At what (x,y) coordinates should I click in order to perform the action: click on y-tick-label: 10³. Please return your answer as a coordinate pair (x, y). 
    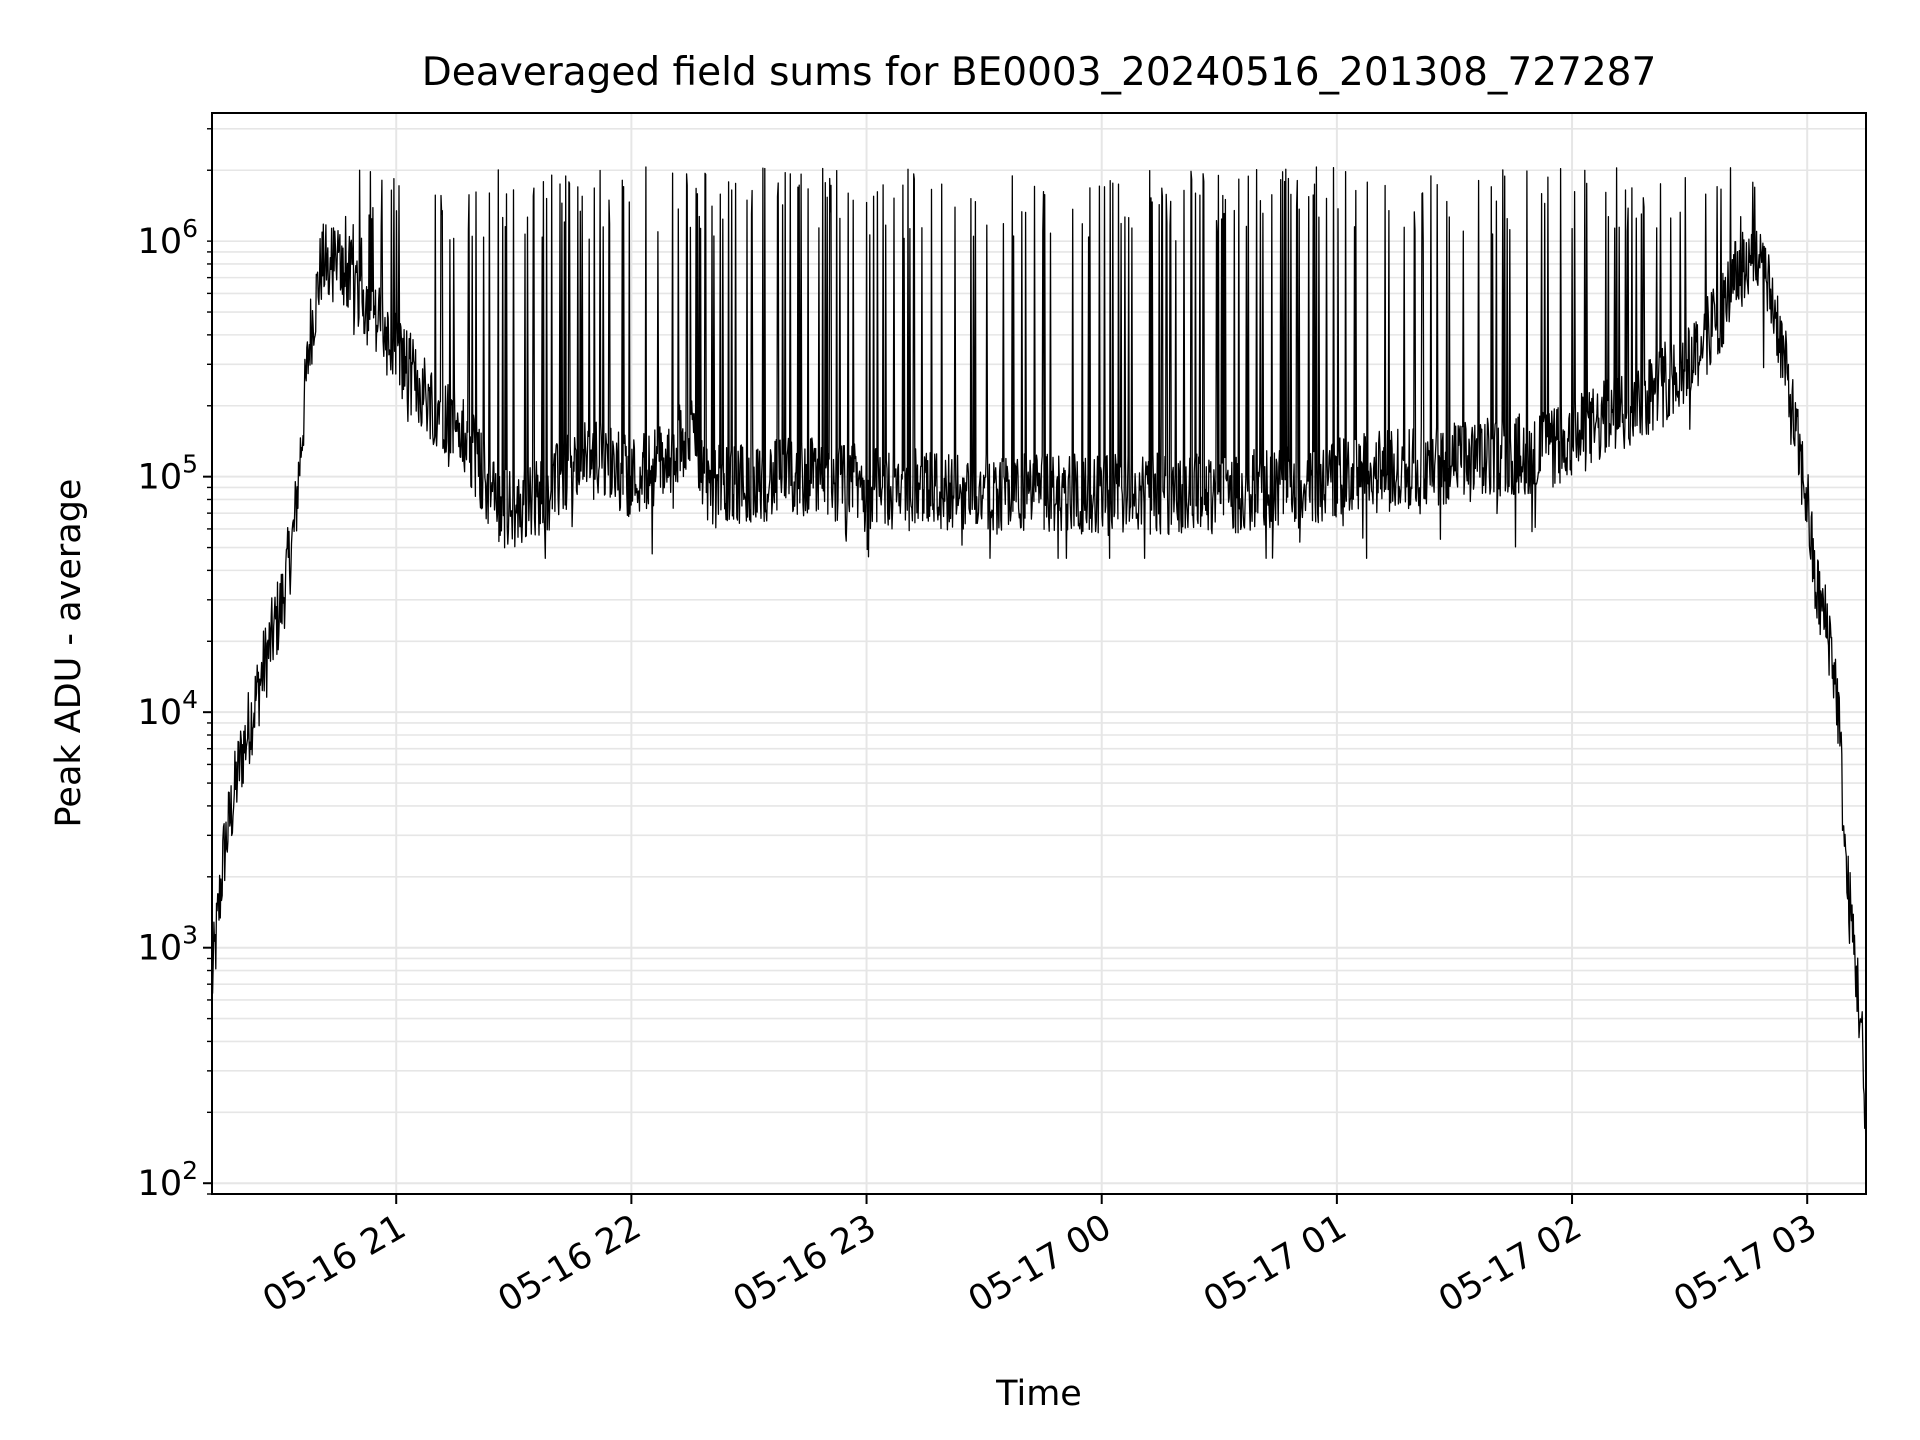
    Looking at the image, I should click on (168, 945).